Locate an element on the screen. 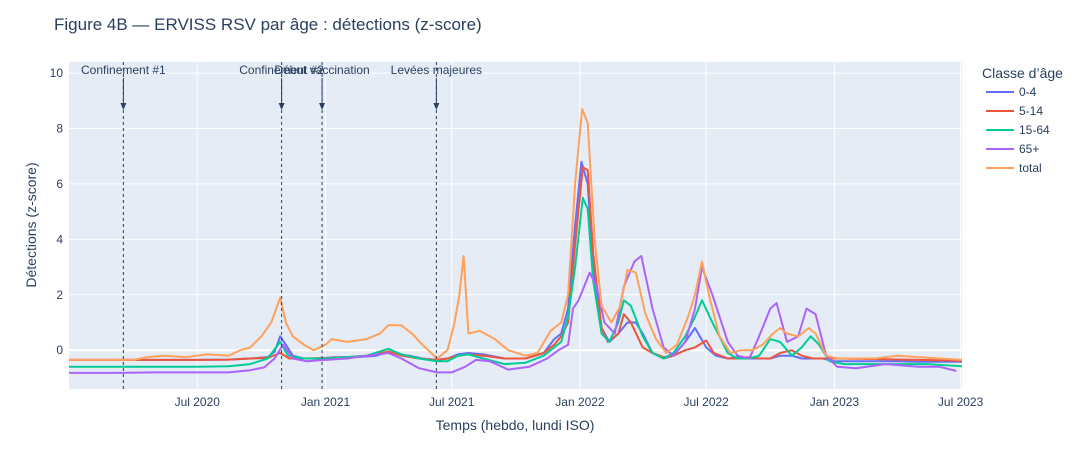 This screenshot has width=1083, height=450. y-tick-label: 0 is located at coordinates (59, 350).